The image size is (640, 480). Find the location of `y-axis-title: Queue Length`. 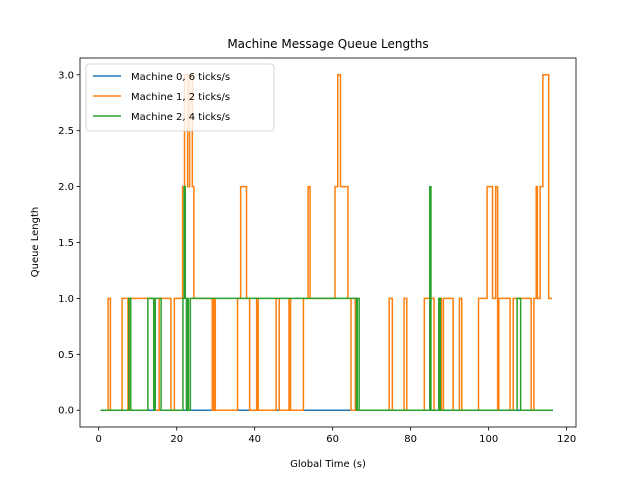

y-axis-title: Queue Length is located at coordinates (35, 242).